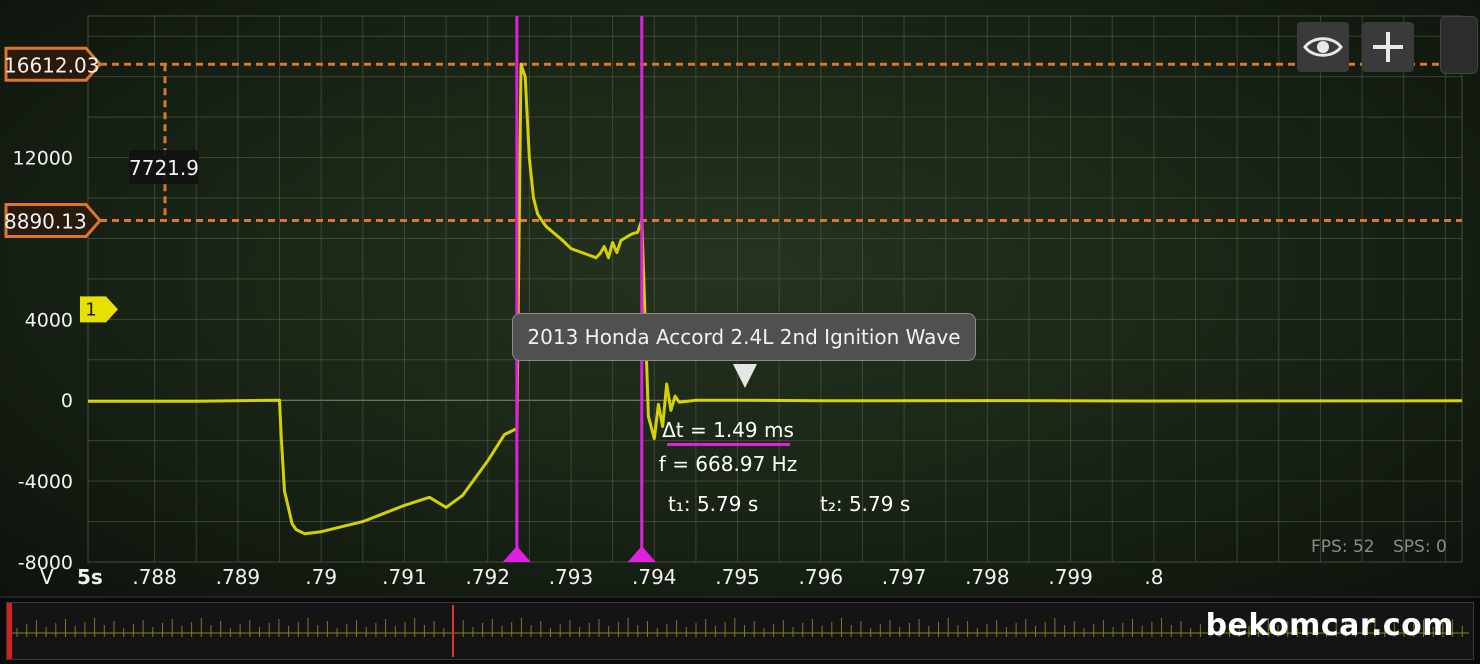 The width and height of the screenshot is (1480, 664). Describe the element at coordinates (987, 577) in the screenshot. I see `x-tick-label: .798` at that location.